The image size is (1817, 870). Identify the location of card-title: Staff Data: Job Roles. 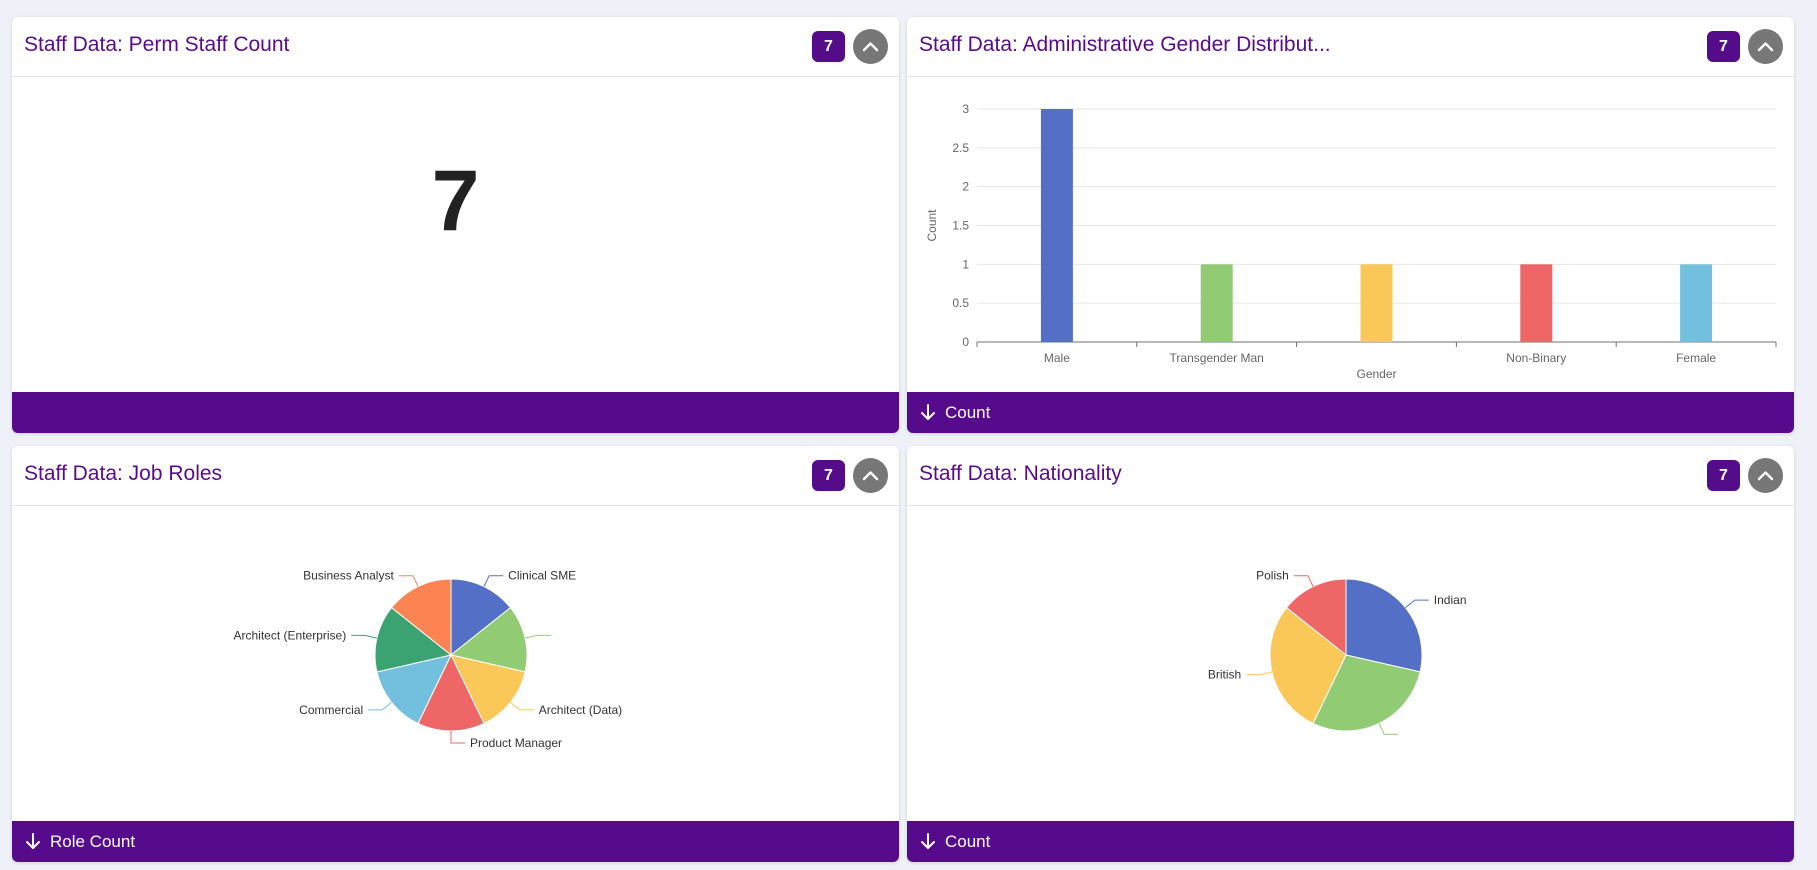
(123, 473).